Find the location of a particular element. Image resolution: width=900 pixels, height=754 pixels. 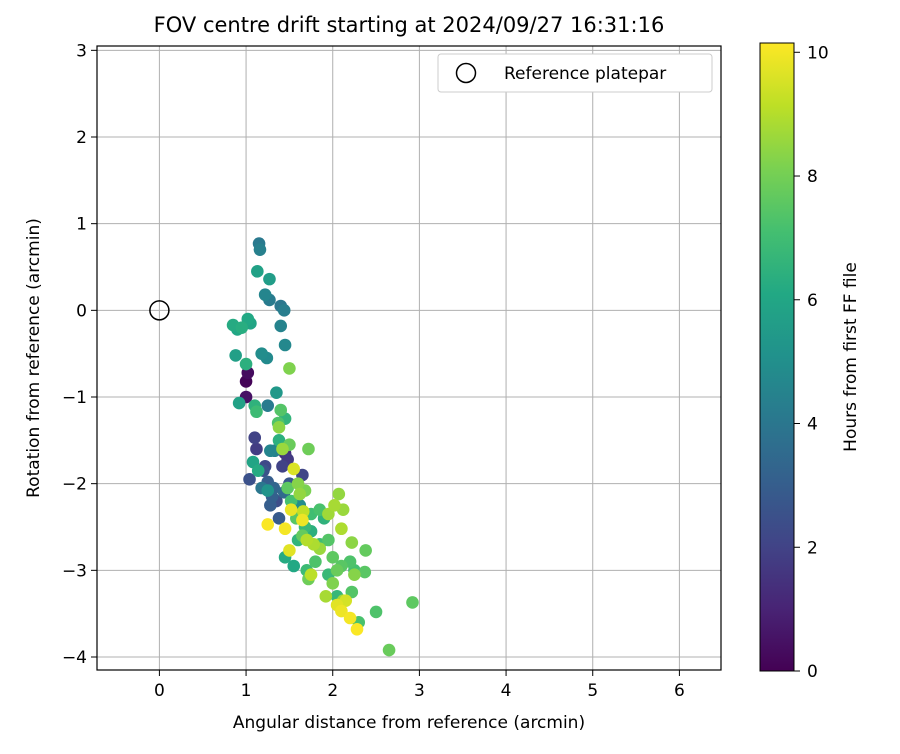

colorbar-tick-label: 2 is located at coordinates (812, 548).